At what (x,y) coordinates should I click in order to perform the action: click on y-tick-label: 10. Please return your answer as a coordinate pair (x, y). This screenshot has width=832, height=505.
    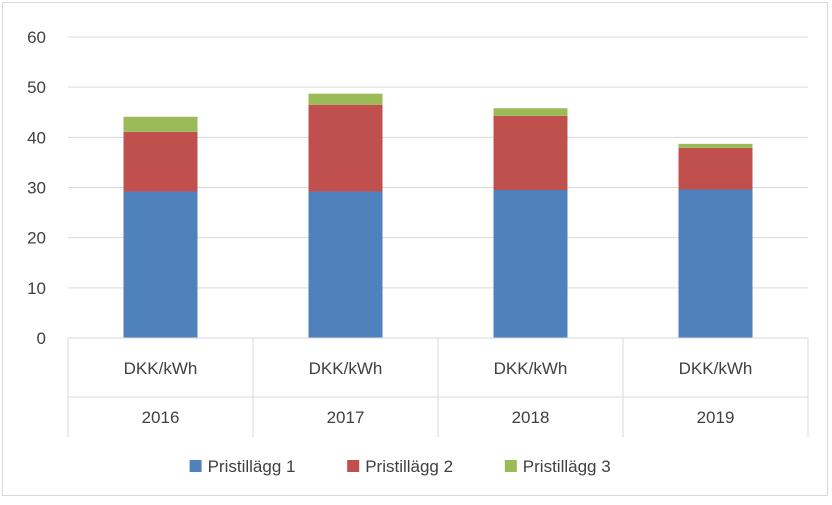
    Looking at the image, I should click on (36, 288).